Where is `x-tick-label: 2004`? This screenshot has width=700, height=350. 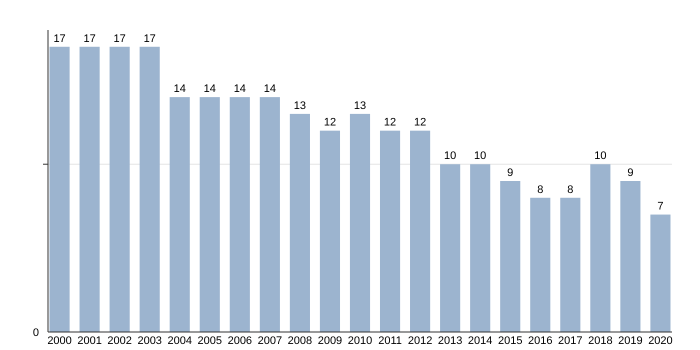
x-tick-label: 2004 is located at coordinates (180, 341).